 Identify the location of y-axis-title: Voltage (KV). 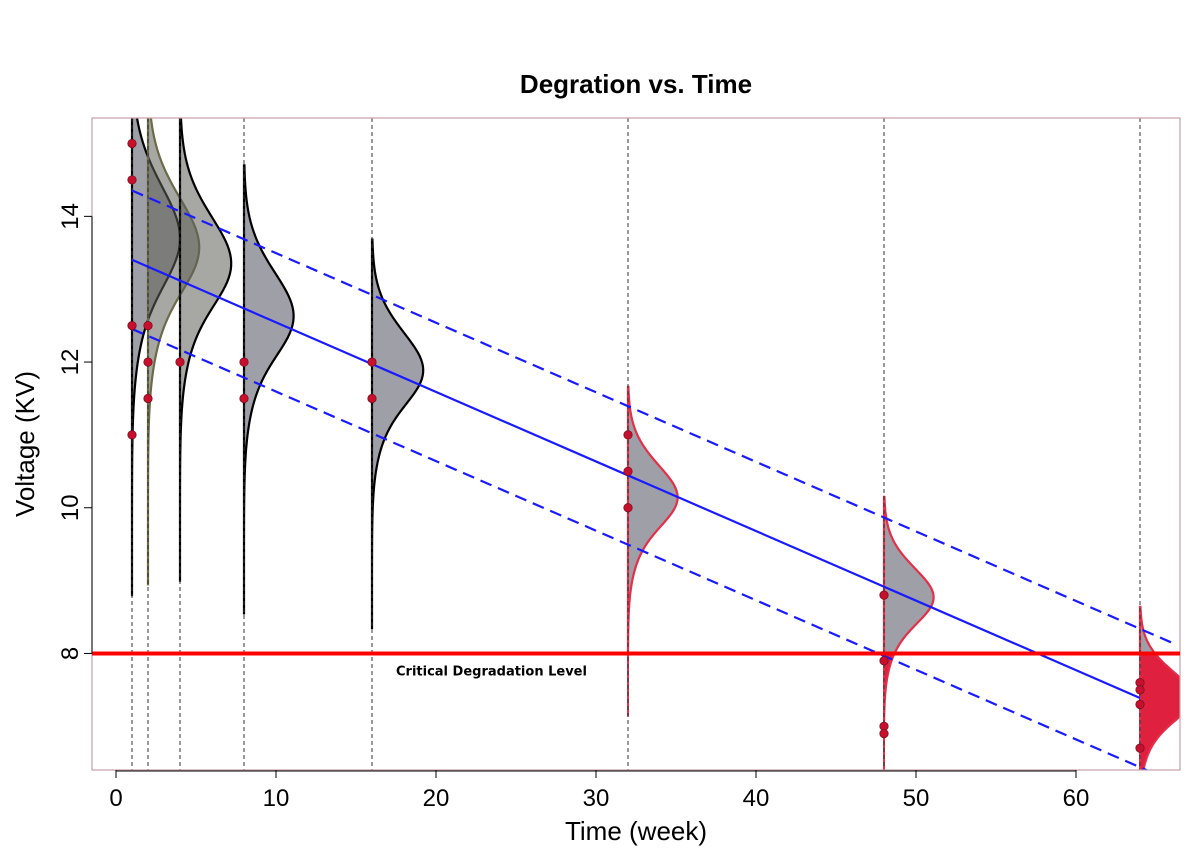
(25, 444).